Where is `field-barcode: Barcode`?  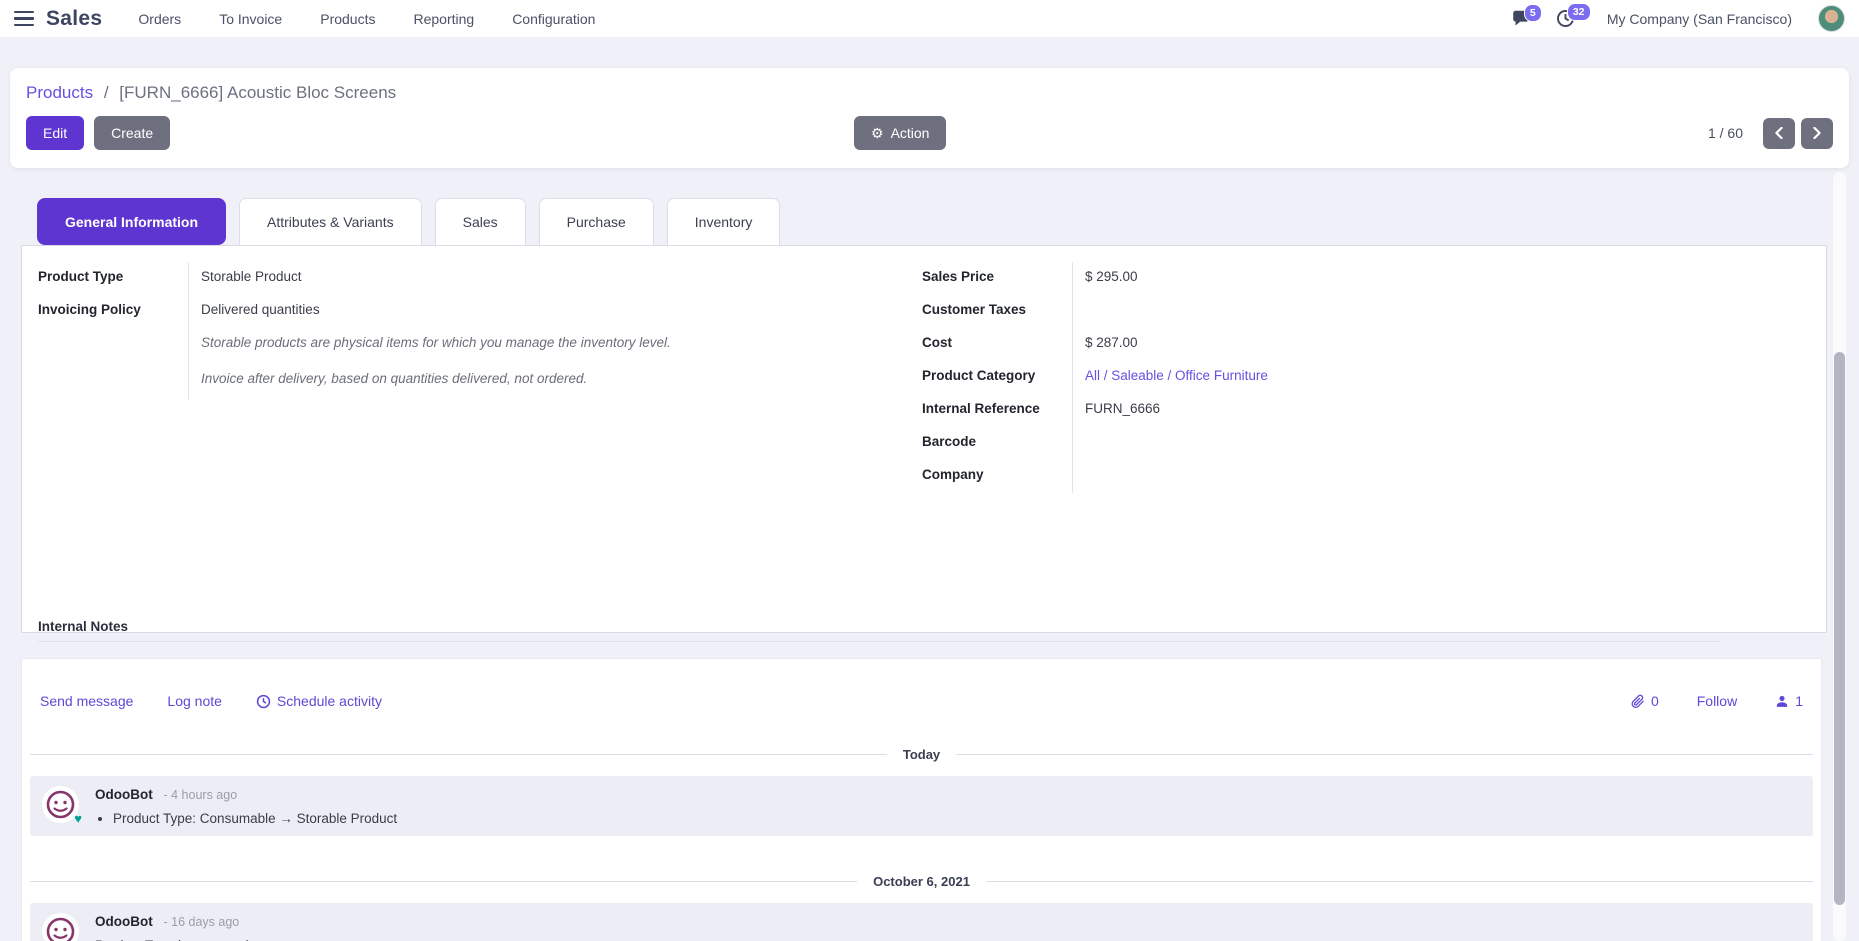 field-barcode: Barcode is located at coordinates (1227, 443).